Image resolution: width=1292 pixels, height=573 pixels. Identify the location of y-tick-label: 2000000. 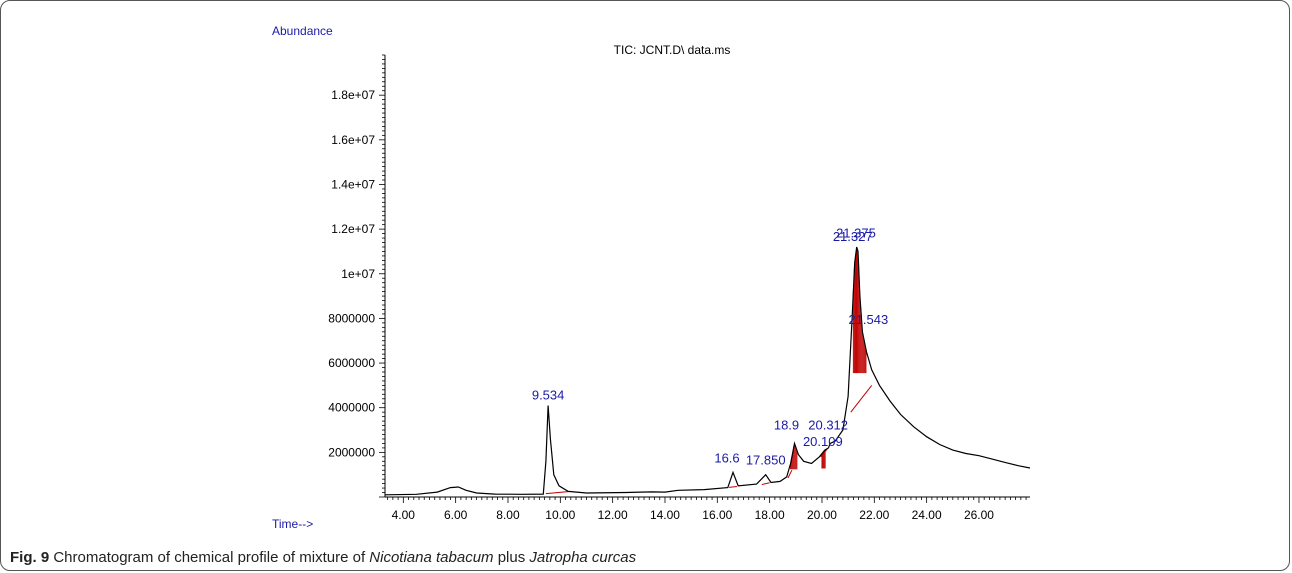
(351, 452).